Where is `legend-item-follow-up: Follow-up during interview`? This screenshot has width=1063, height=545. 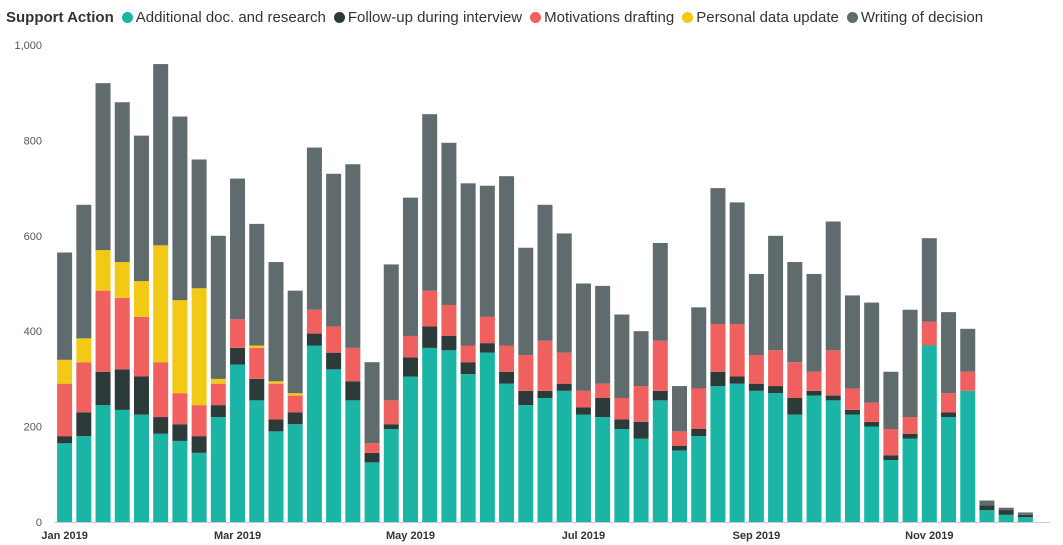
legend-item-follow-up: Follow-up during interview is located at coordinates (427, 17).